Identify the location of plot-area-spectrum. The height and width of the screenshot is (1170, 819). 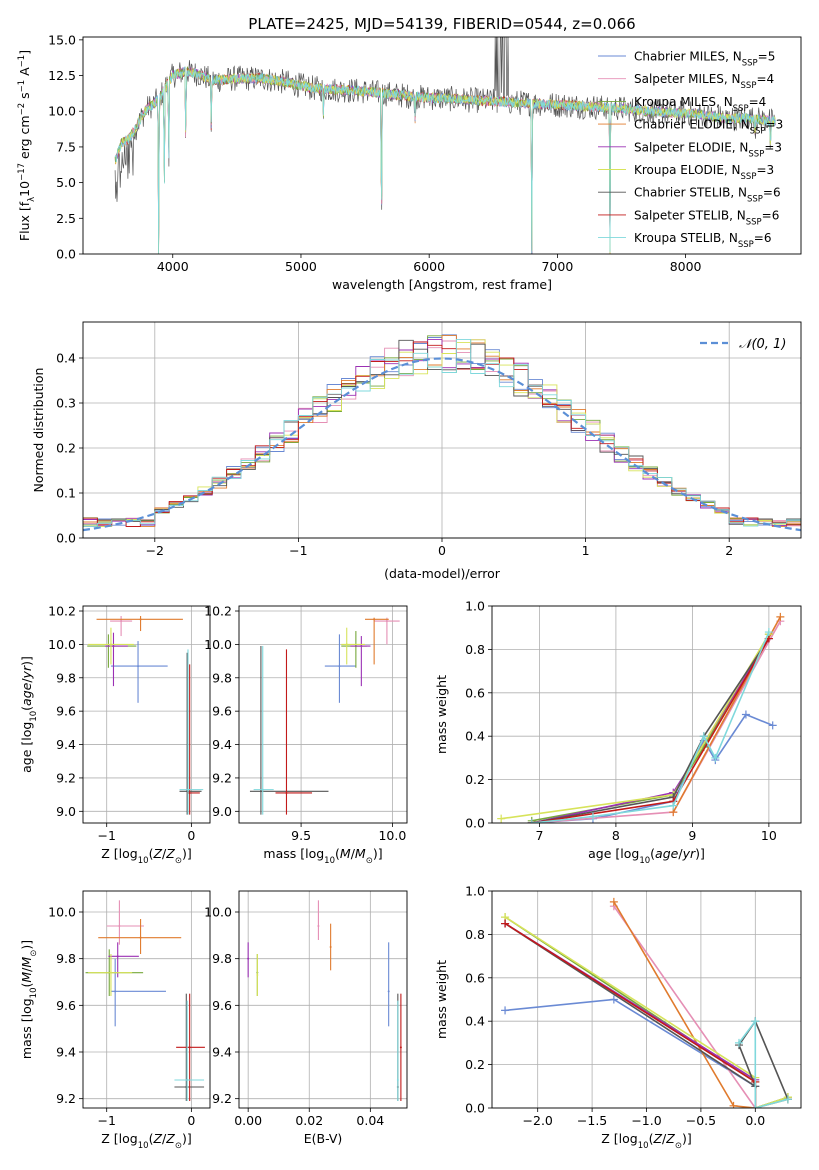
(445, 145).